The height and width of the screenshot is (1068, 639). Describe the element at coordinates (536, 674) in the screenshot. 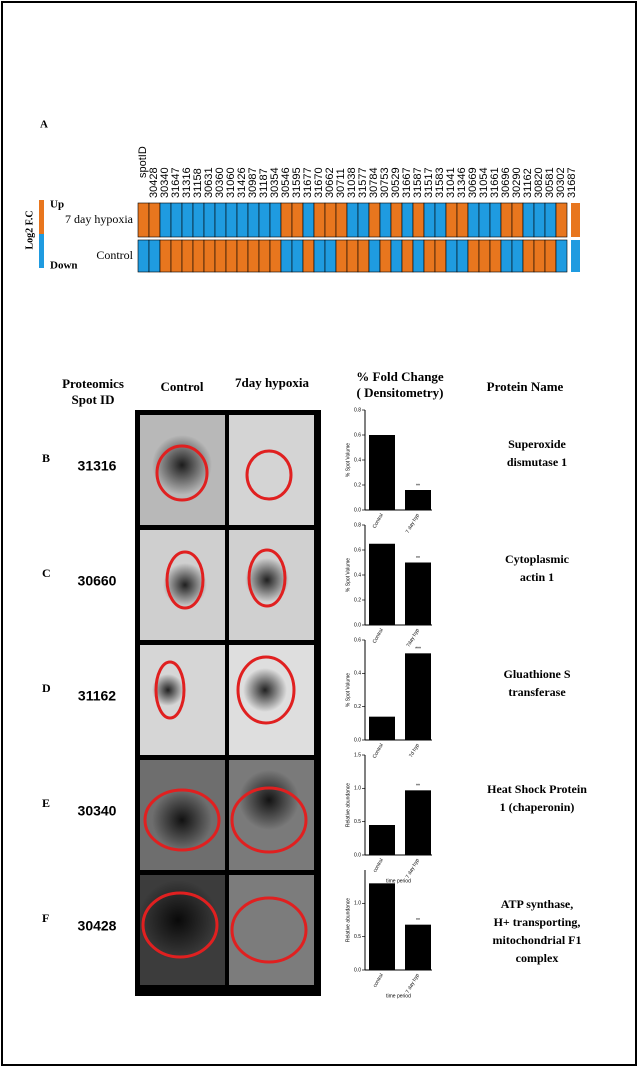

I see `protein-name: Gluathione S` at that location.